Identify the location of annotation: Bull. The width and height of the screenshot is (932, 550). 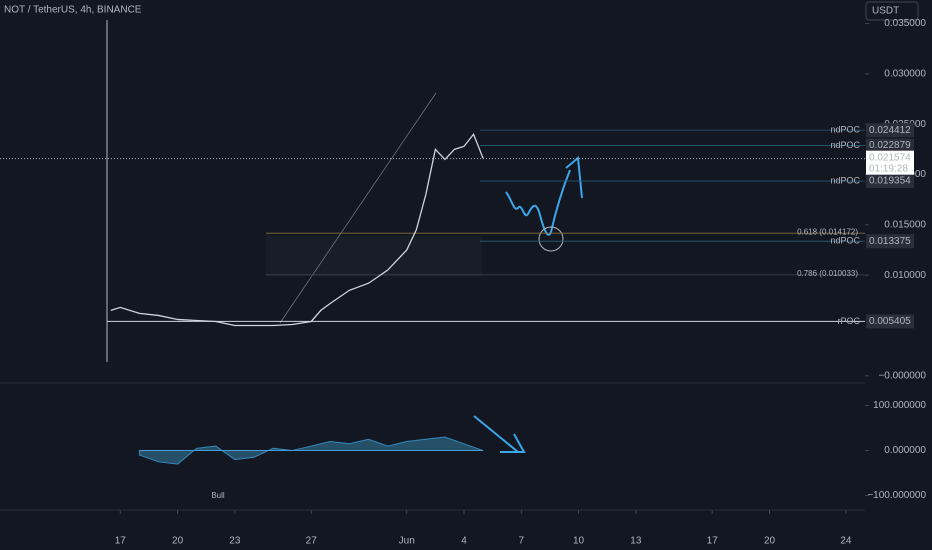
(218, 495).